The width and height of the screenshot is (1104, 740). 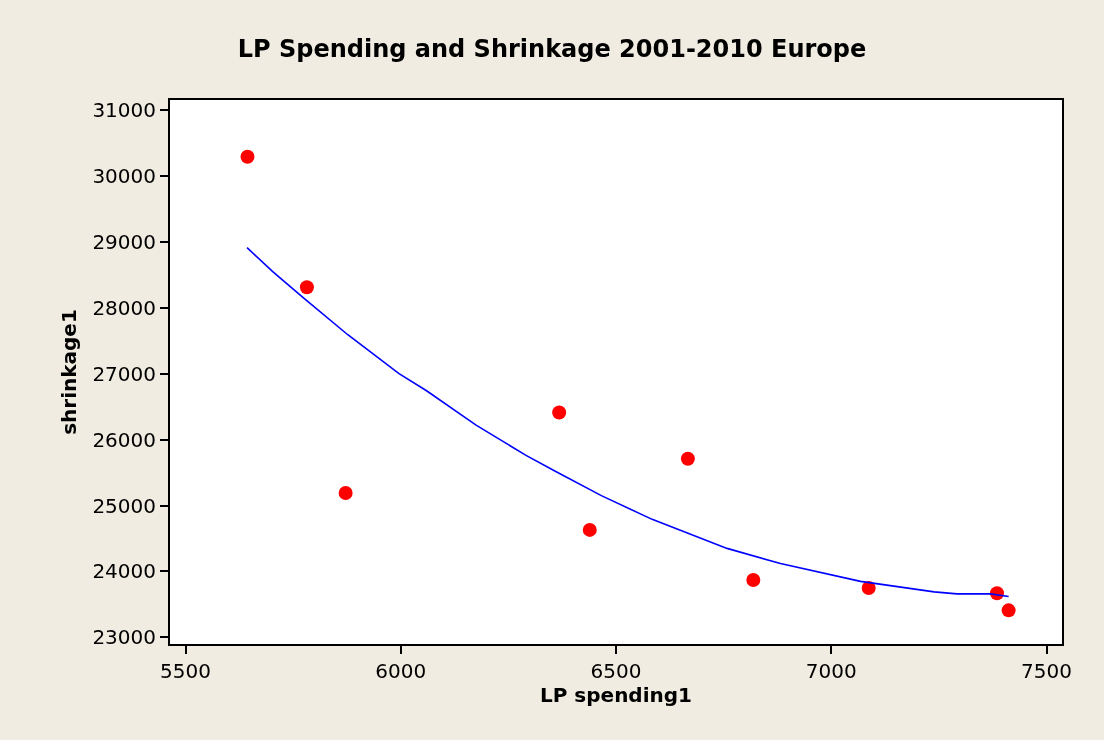 What do you see at coordinates (124, 571) in the screenshot?
I see `y-tick-label: 24000` at bounding box center [124, 571].